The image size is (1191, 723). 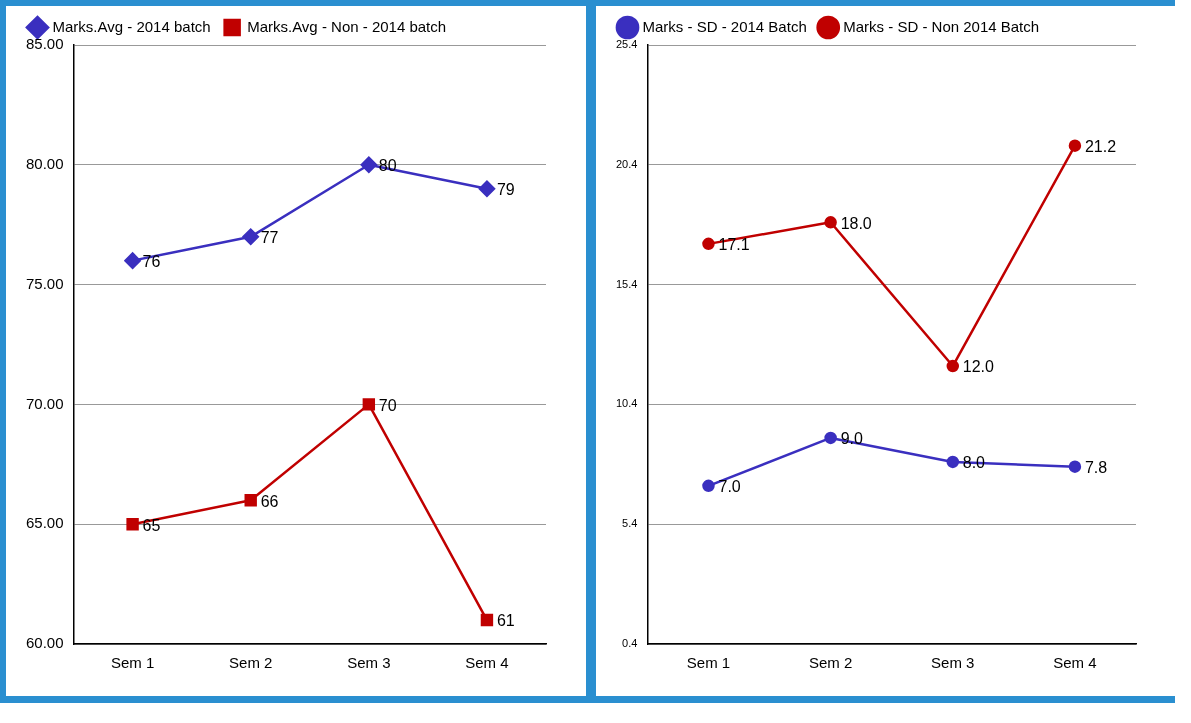 I want to click on data-label: 18.0, so click(x=856, y=223).